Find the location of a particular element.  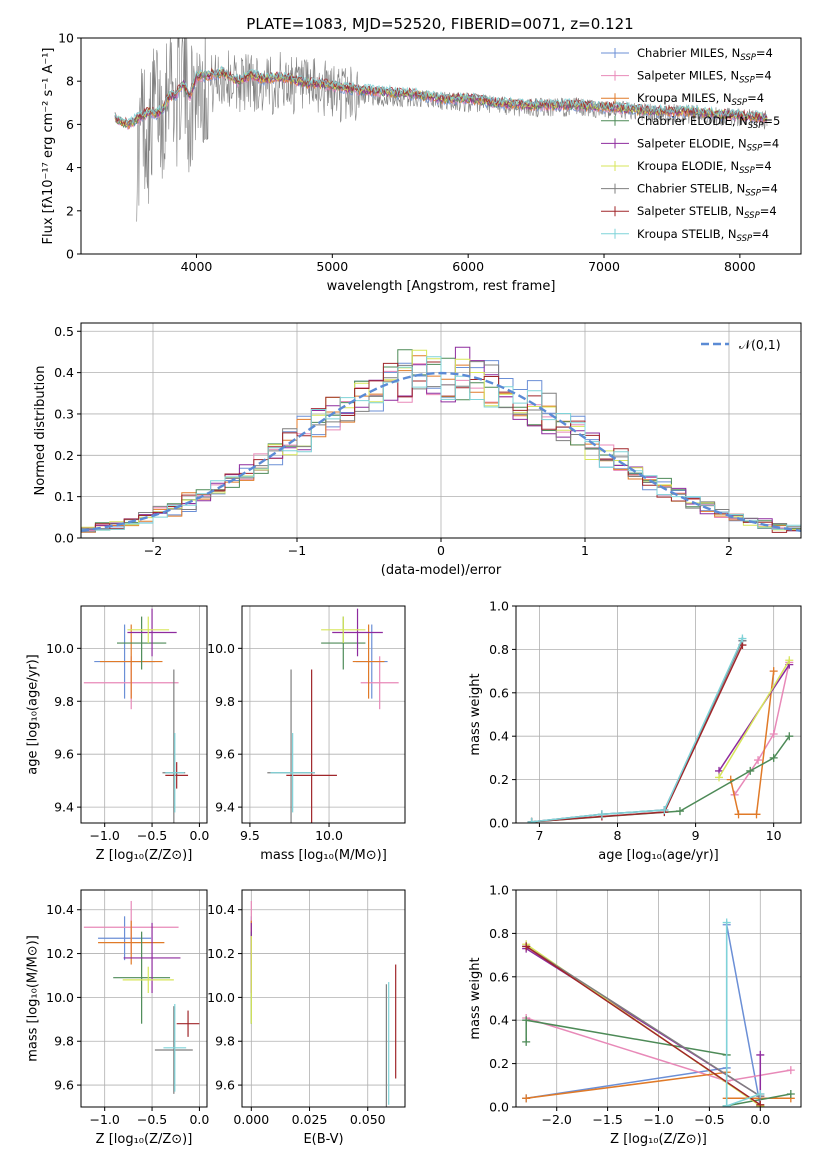

y-tick-label: 0.3 is located at coordinates (64, 413).